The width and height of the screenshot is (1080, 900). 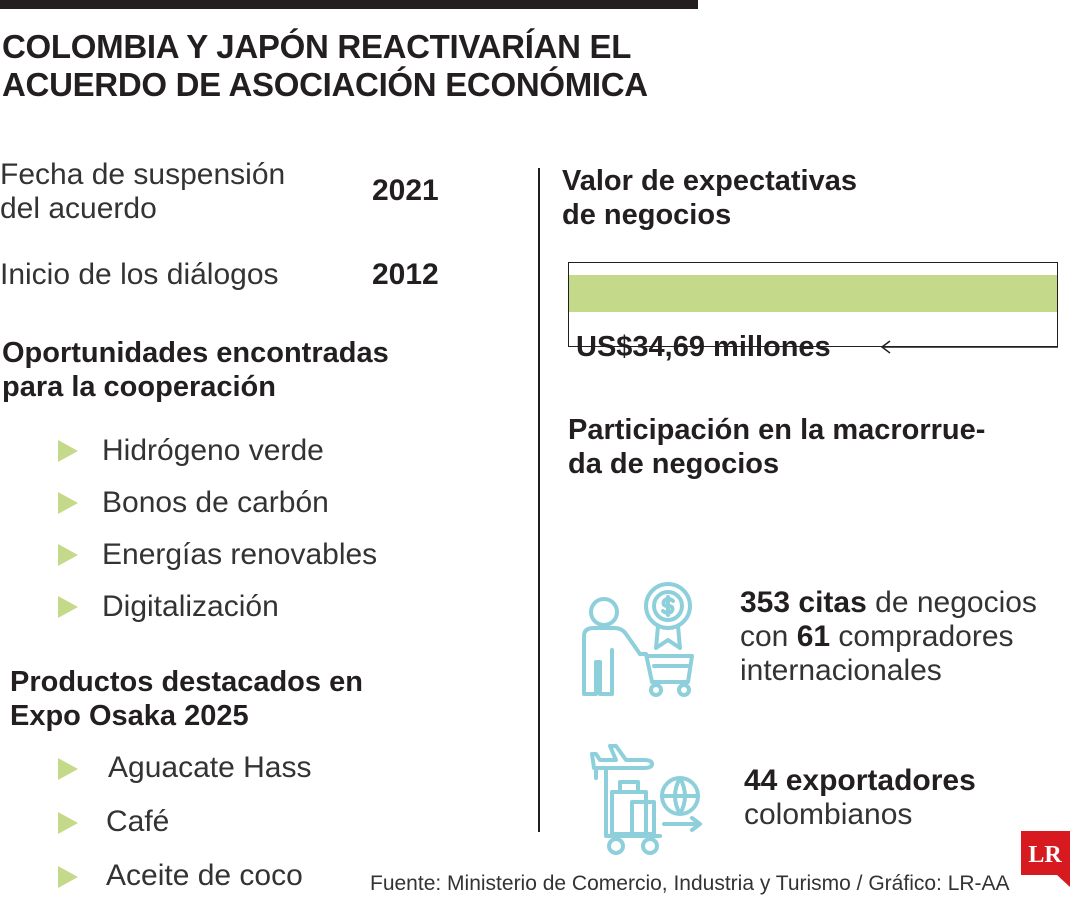 What do you see at coordinates (143, 174) in the screenshot?
I see `suspension-label-line-1: Fecha de suspensión` at bounding box center [143, 174].